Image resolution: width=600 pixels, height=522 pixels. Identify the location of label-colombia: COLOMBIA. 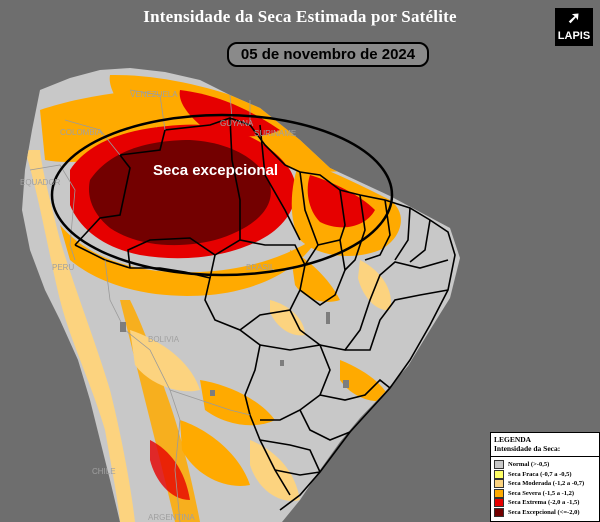
(81, 132).